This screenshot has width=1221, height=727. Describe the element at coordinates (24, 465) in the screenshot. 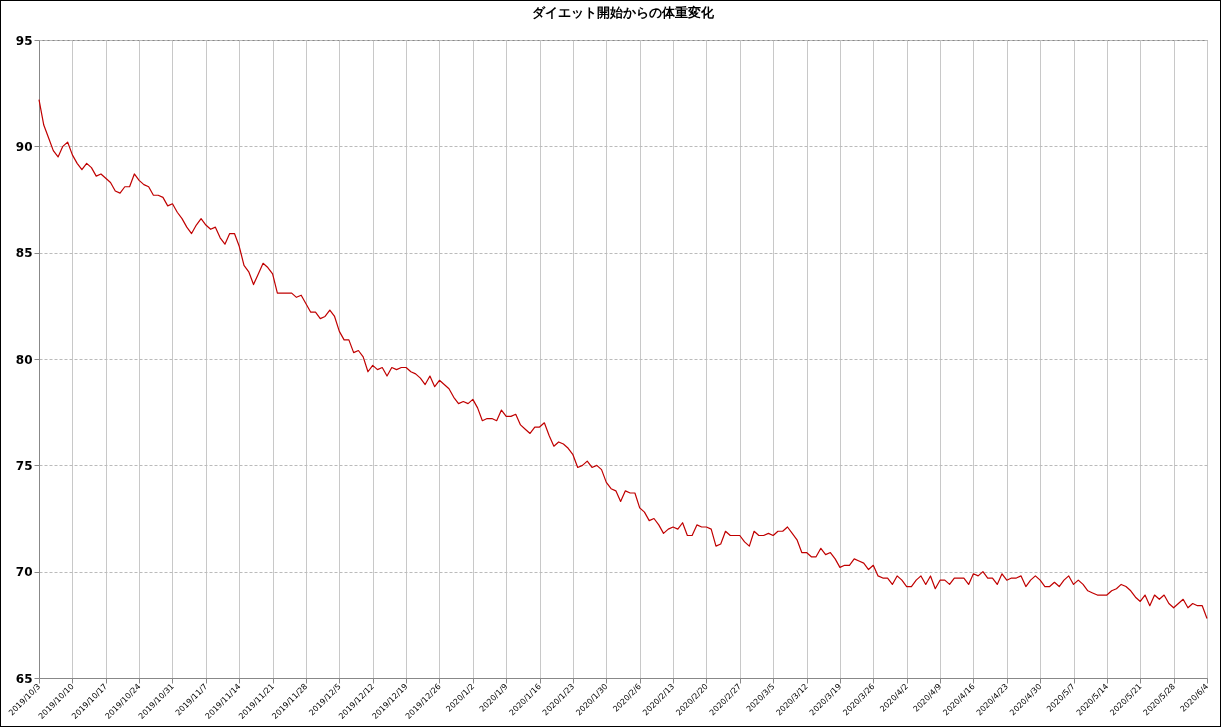

I see `y-tick-label: 75` at that location.